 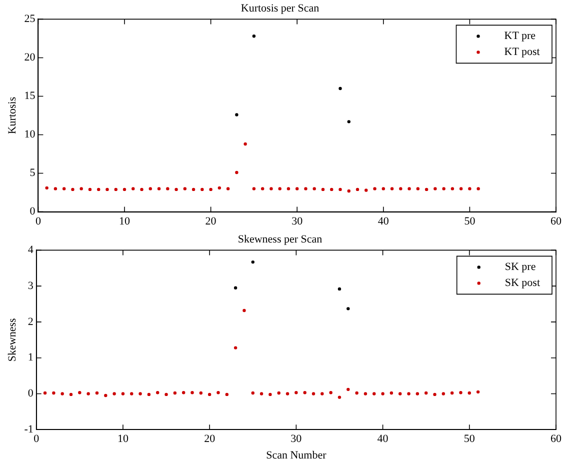 I want to click on y-tick-label: 20, so click(x=30, y=58).